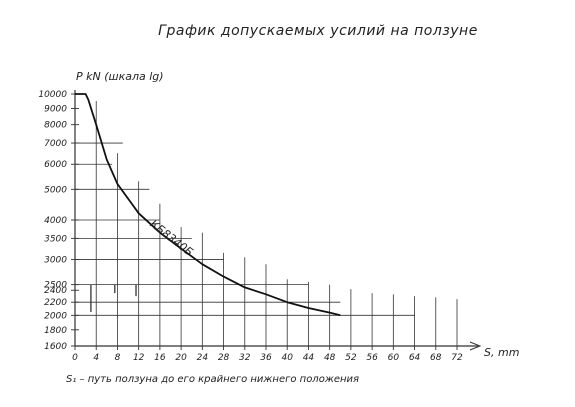  What do you see at coordinates (55, 291) in the screenshot?
I see `y-tick-label: 2400` at bounding box center [55, 291].